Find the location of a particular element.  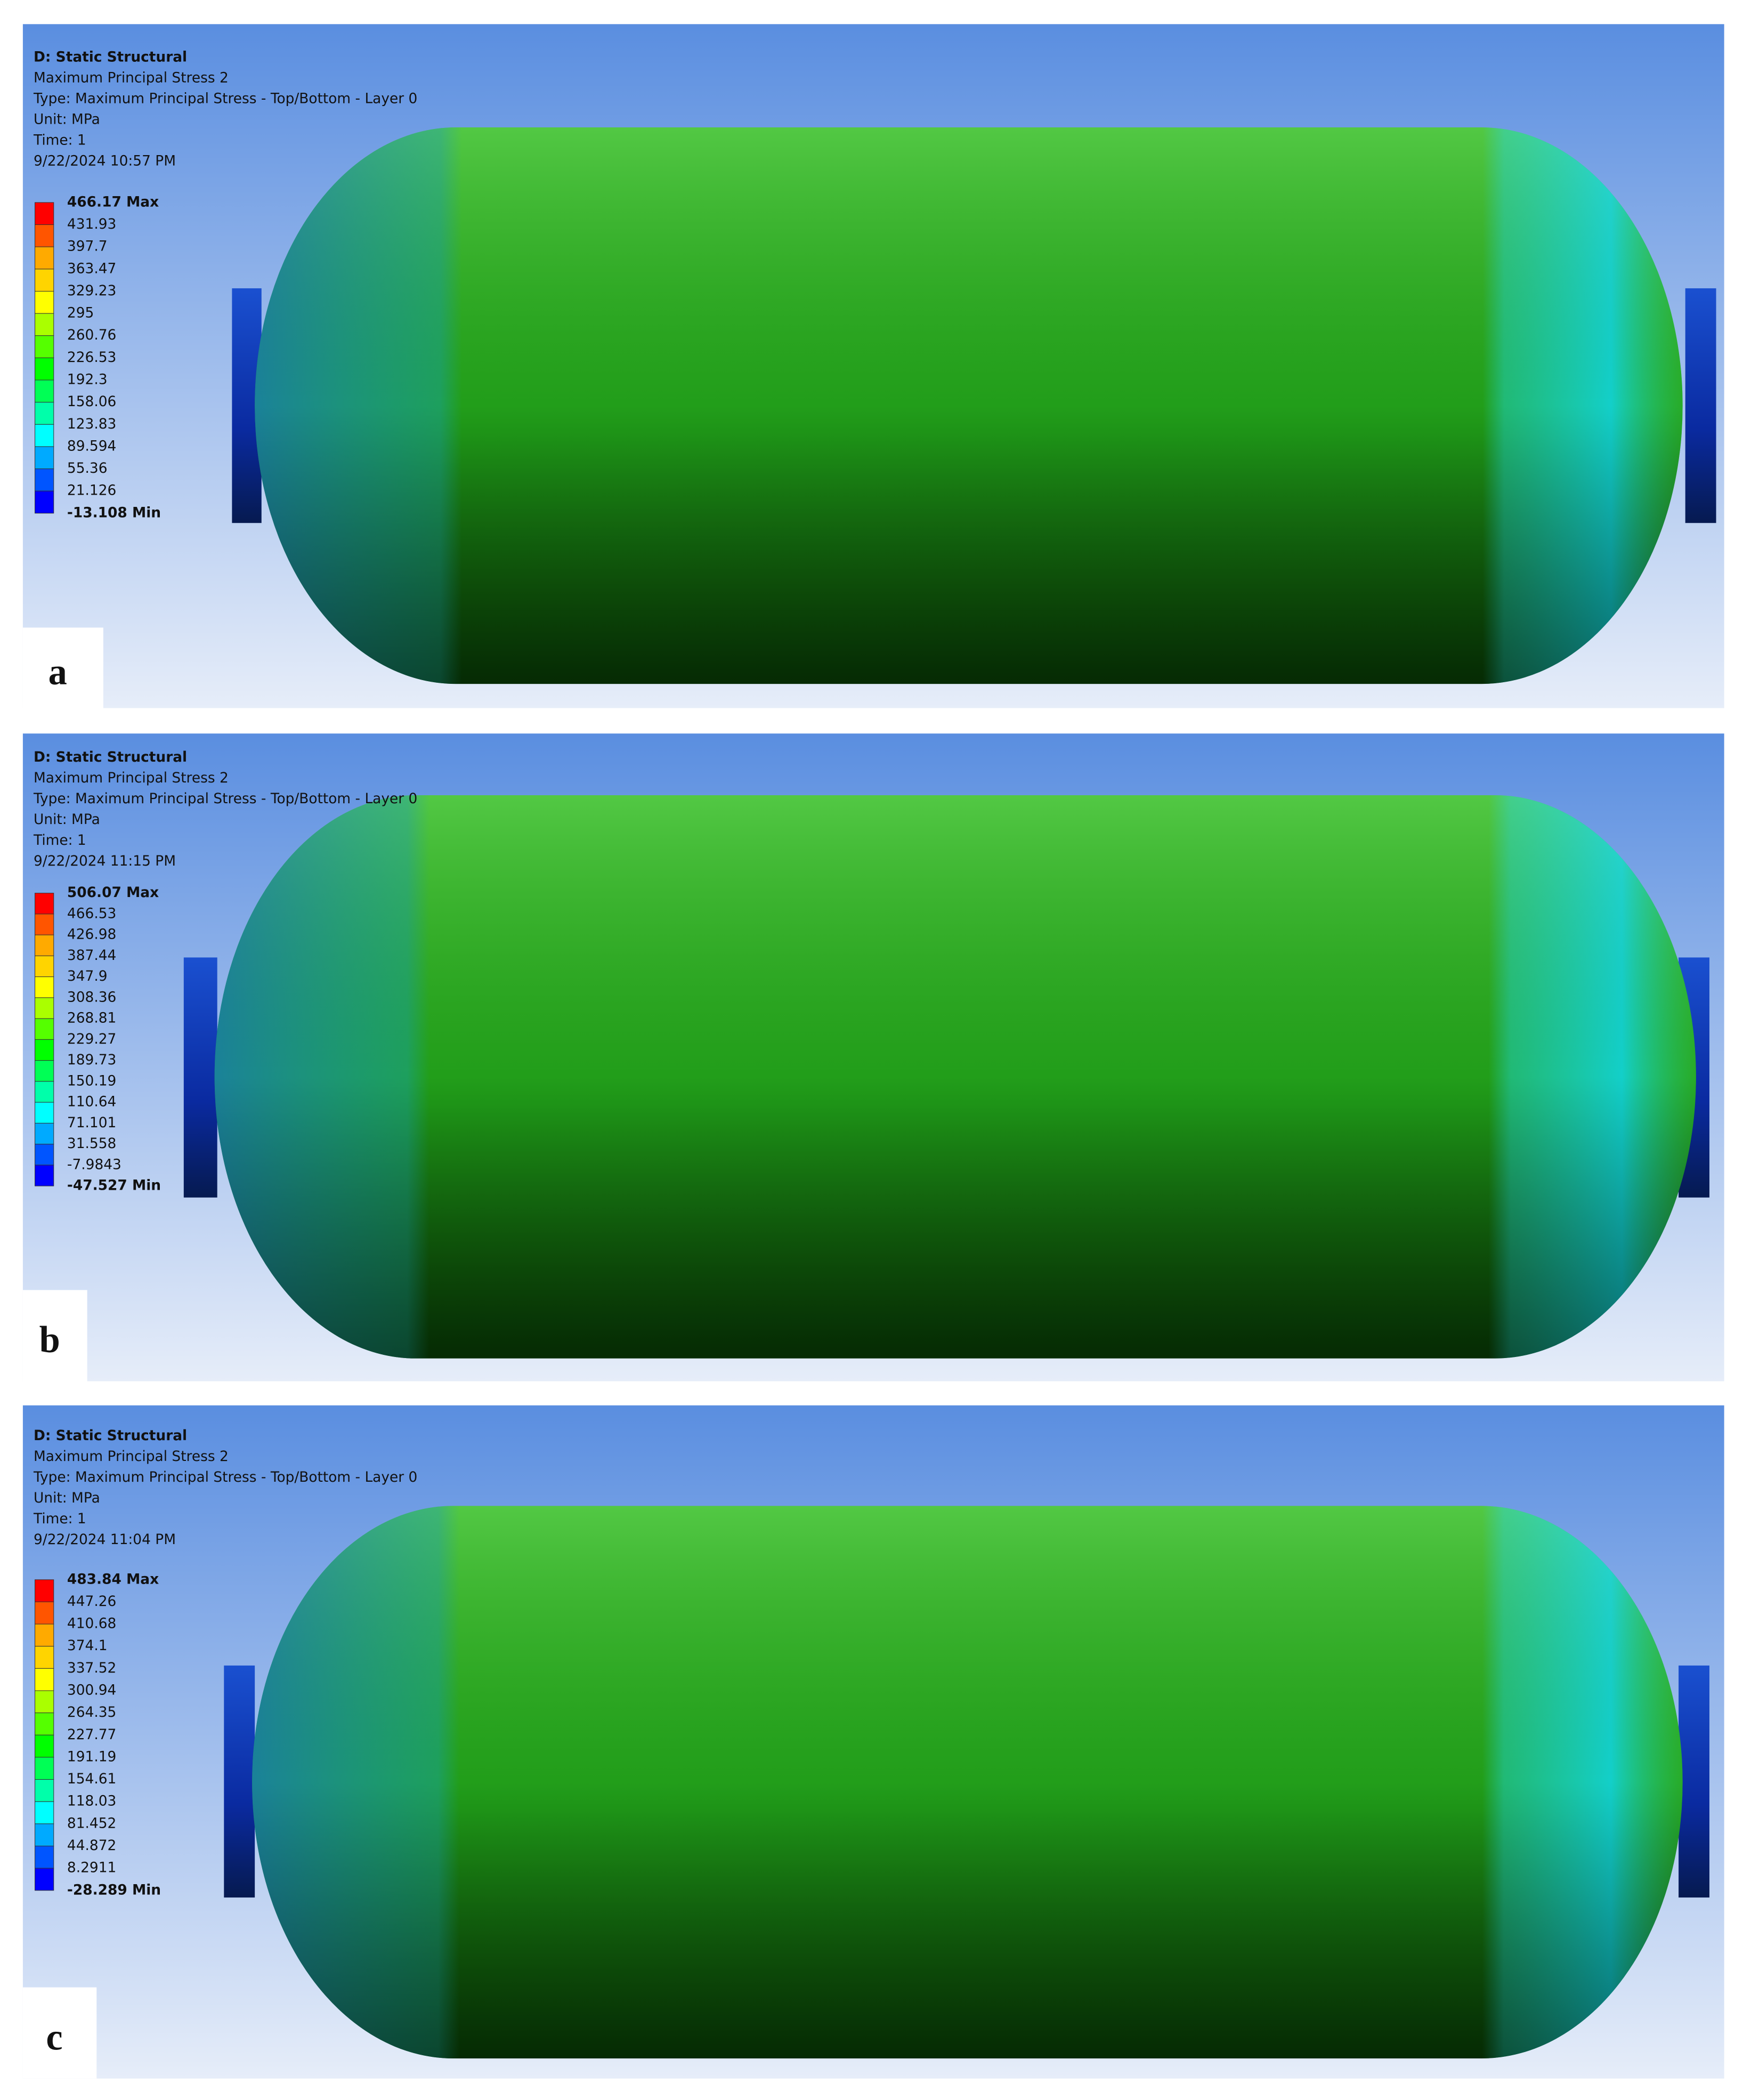

legend-label: 483.84 Max is located at coordinates (113, 1579).